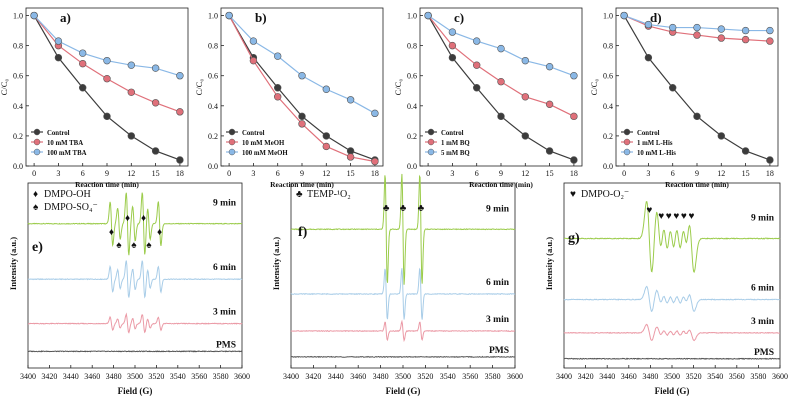 This screenshot has height=406, width=791. What do you see at coordinates (71, 207) in the screenshot?
I see `legend-label: DMPO-SO₄⁻` at bounding box center [71, 207].